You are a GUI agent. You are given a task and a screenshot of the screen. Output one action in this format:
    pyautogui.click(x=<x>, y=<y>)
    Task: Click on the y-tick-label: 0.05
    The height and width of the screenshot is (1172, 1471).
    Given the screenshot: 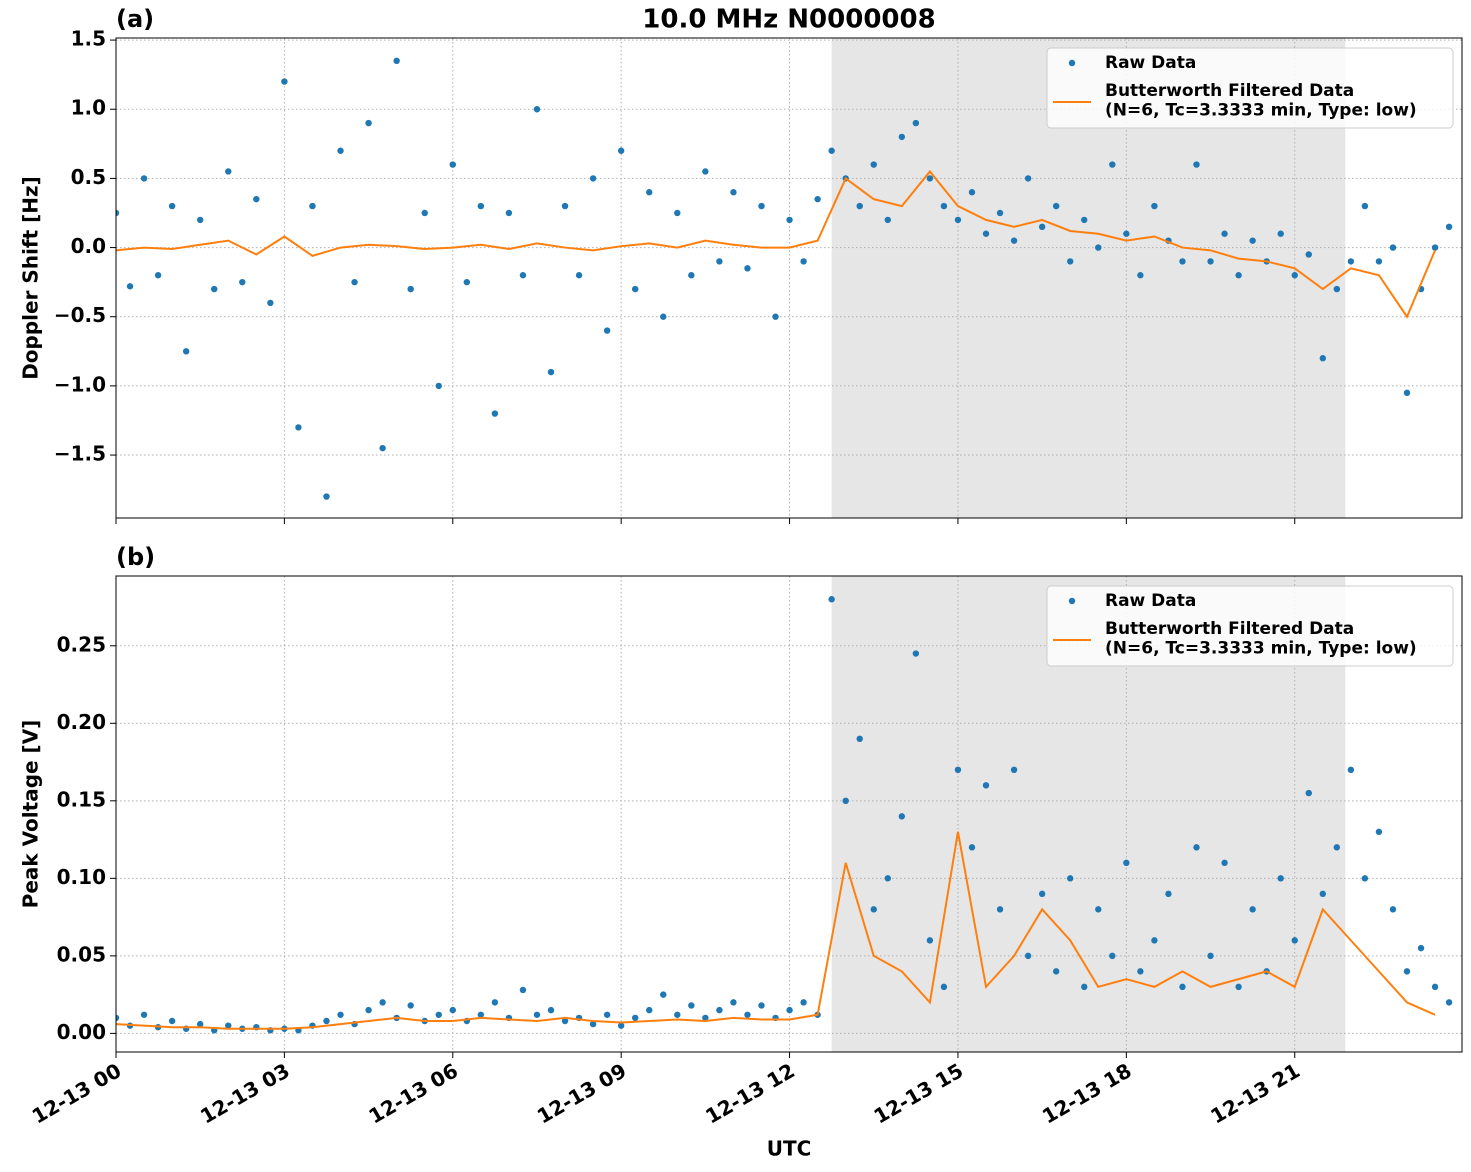 What is the action you would take?
    pyautogui.click(x=81, y=954)
    